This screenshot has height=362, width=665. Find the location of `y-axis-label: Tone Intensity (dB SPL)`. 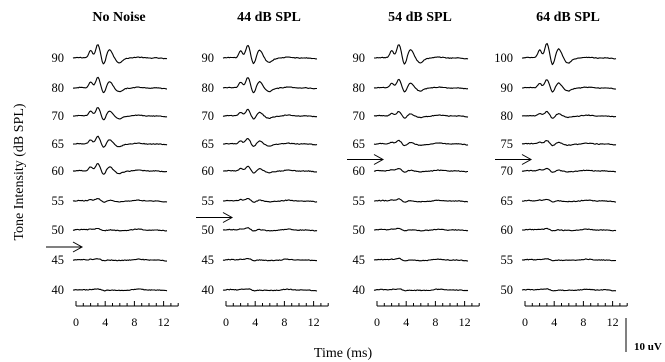

y-axis-label: Tone Intensity (dB SPL) is located at coordinates (19, 171).